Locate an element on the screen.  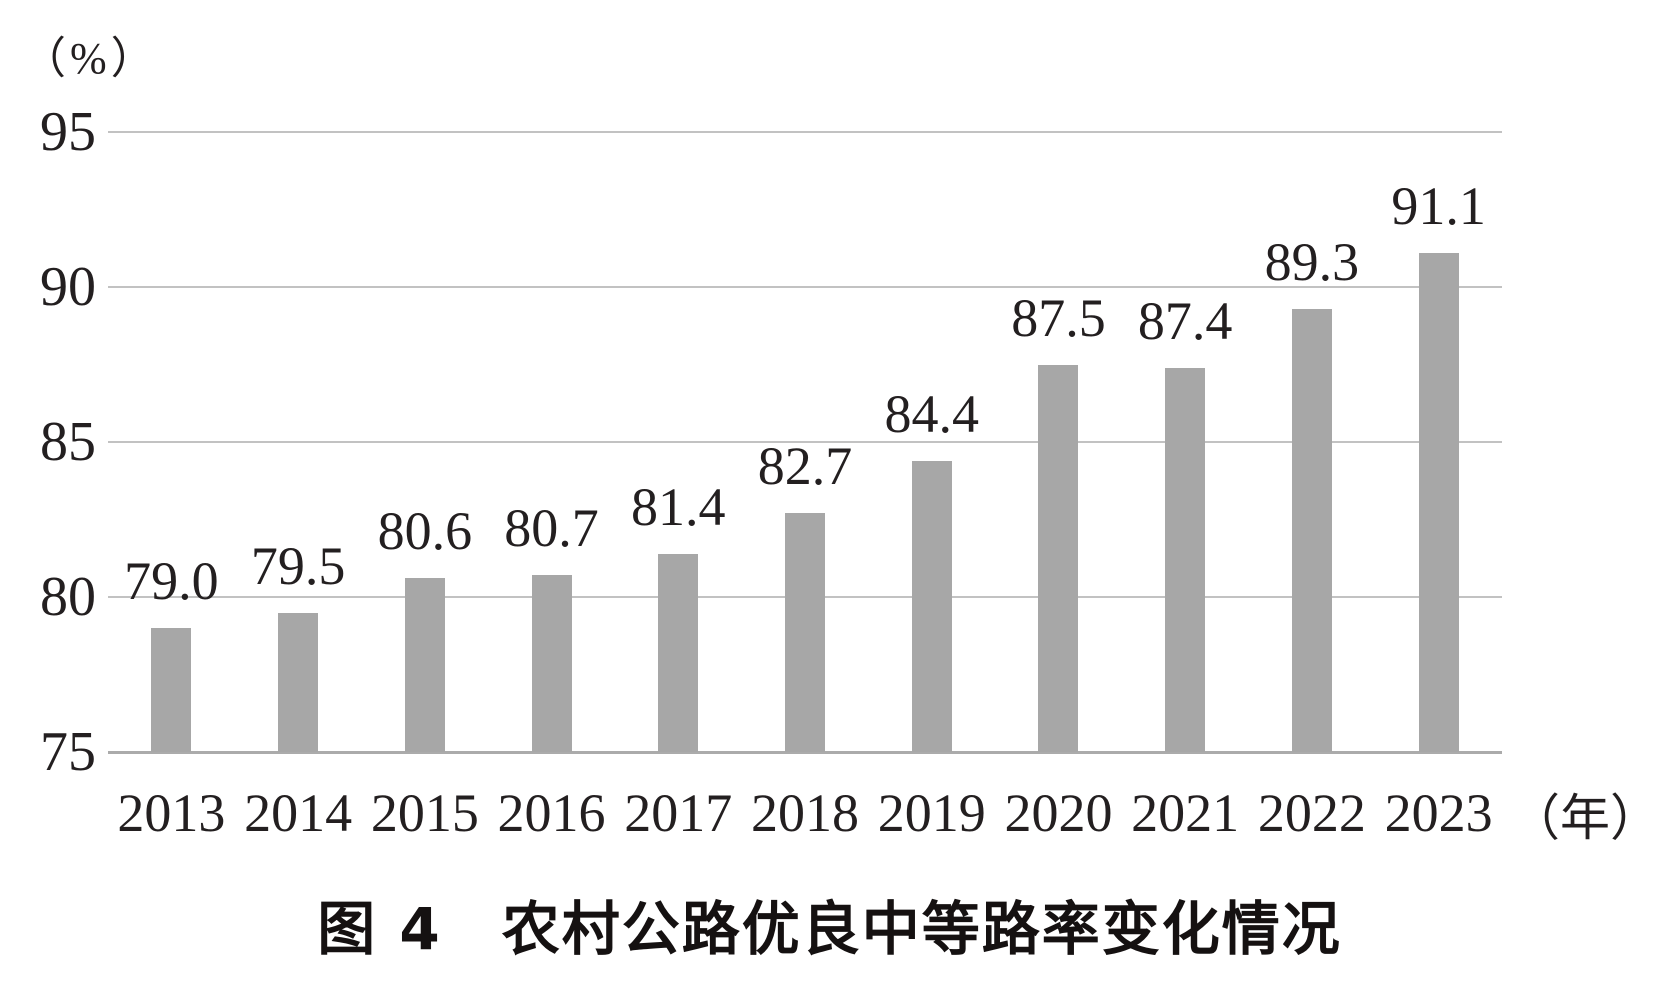
x-tick-label-2015: 2015 is located at coordinates (424, 813).